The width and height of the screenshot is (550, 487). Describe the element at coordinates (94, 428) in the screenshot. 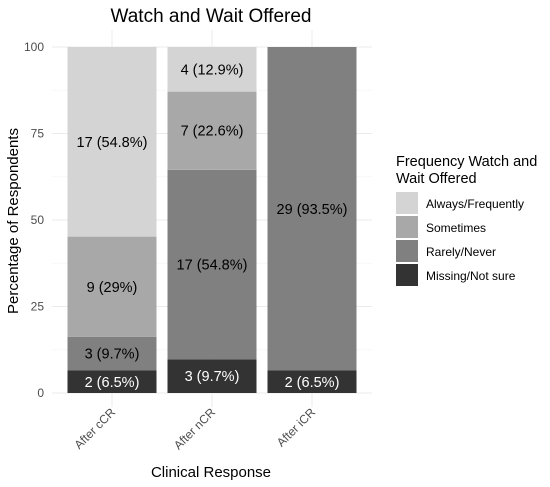

I see `x-tick-label: After cCR` at that location.